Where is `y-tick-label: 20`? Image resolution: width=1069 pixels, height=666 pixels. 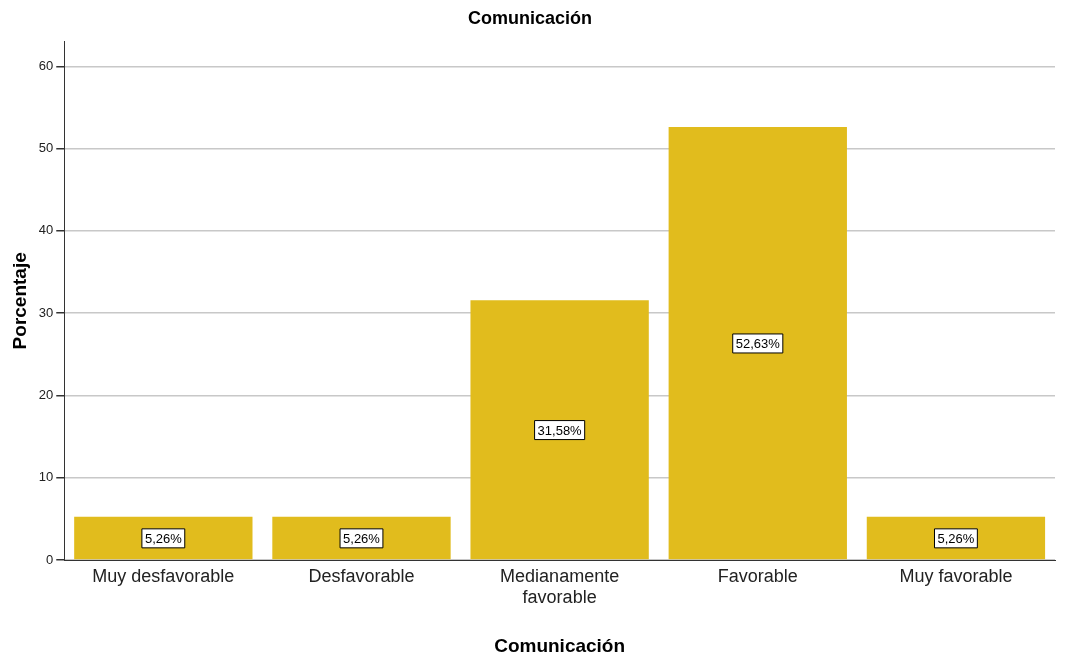 y-tick-label: 20 is located at coordinates (46, 395).